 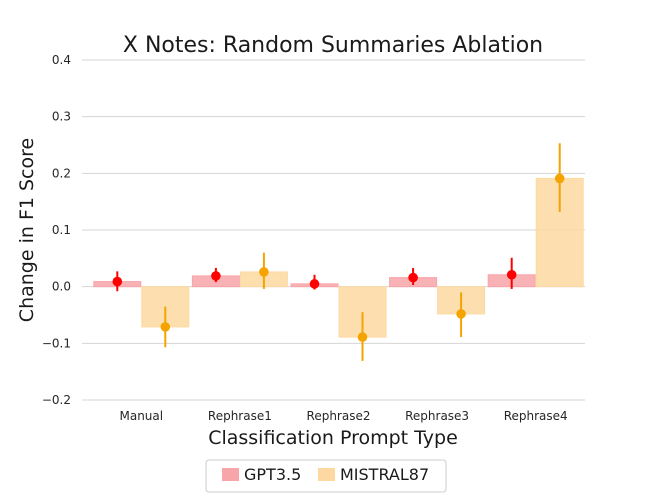 I want to click on y-tick-label: 0.1, so click(x=61, y=230).